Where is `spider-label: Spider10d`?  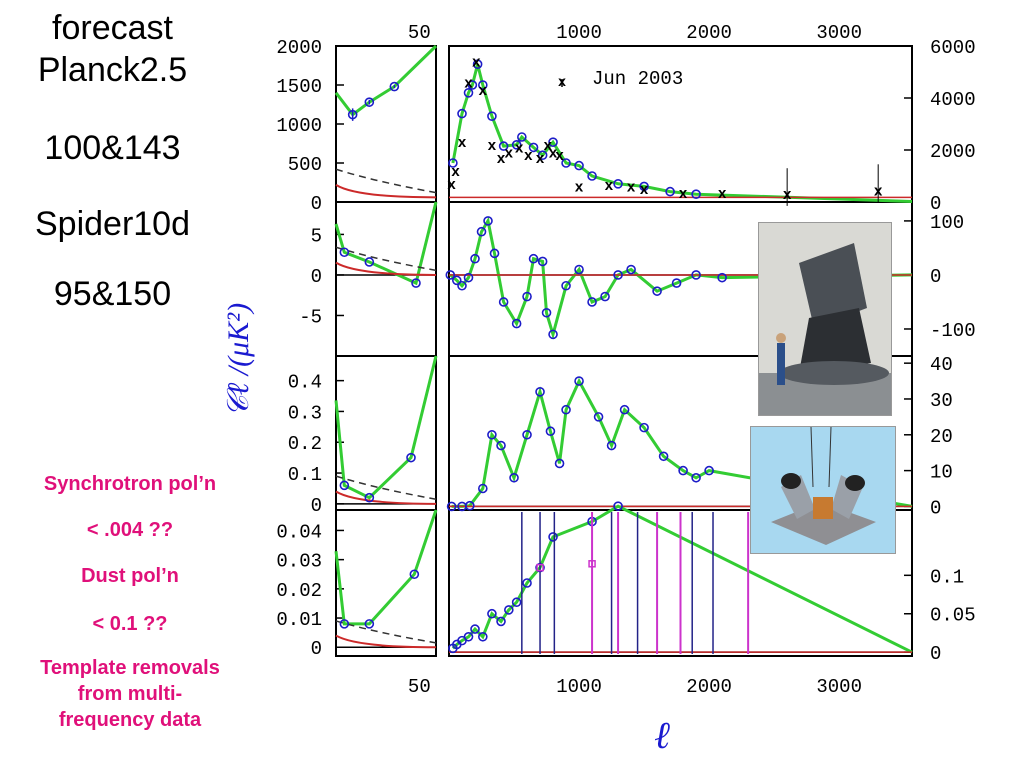 spider-label: Spider10d is located at coordinates (112, 224).